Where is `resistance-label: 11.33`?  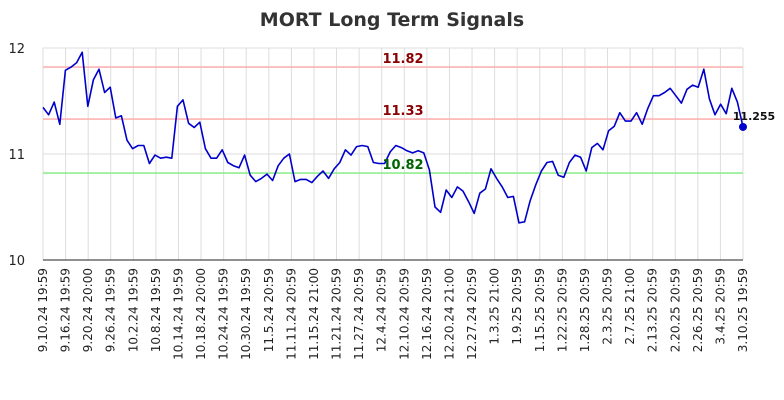 resistance-label: 11.33 is located at coordinates (402, 111).